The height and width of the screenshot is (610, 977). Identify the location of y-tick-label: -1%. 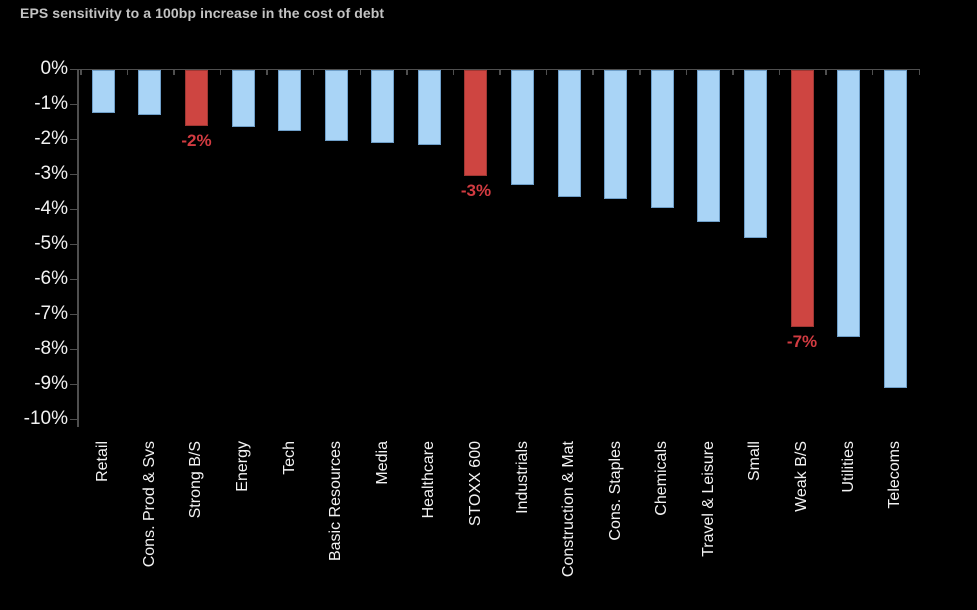
(51, 103).